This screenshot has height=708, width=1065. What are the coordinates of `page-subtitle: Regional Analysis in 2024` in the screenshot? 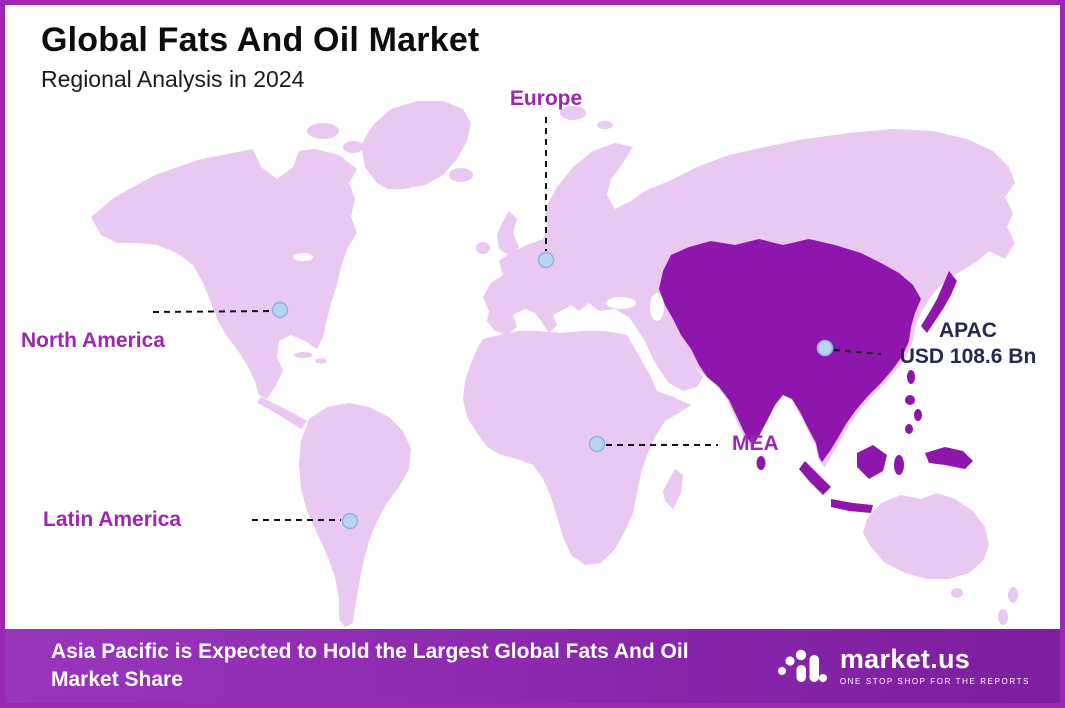 It's located at (173, 79).